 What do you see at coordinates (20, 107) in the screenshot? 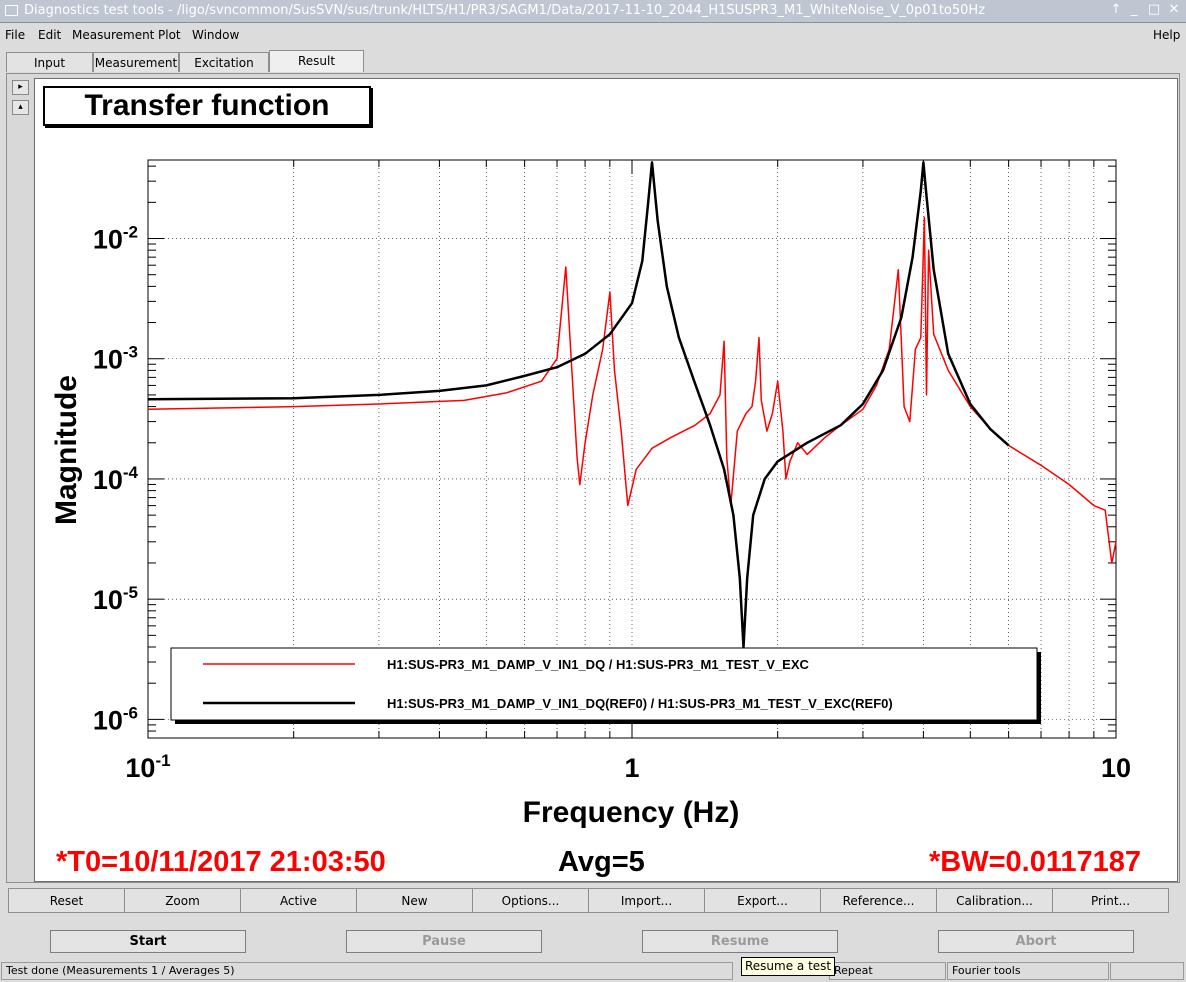
I see `collapse-up-icon: ▴` at bounding box center [20, 107].